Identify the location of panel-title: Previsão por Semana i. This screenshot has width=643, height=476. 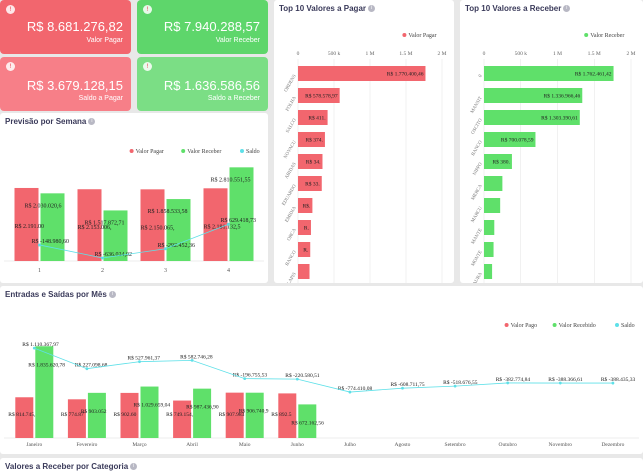
(50, 121).